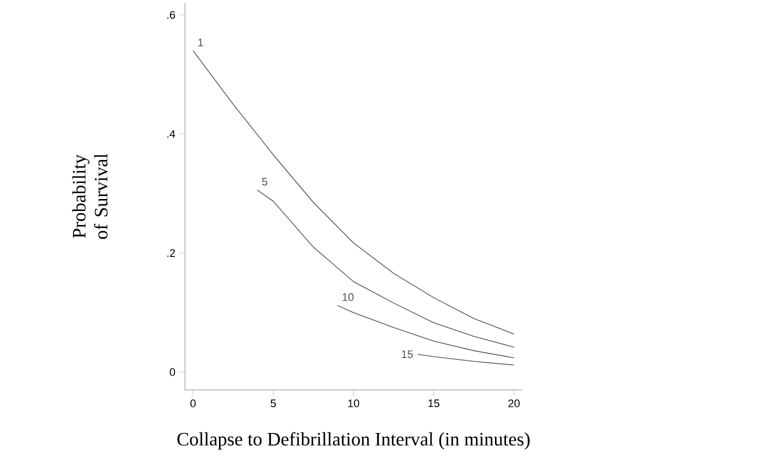 This screenshot has height=476, width=771. What do you see at coordinates (171, 15) in the screenshot?
I see `y-tick-label: .6` at bounding box center [171, 15].